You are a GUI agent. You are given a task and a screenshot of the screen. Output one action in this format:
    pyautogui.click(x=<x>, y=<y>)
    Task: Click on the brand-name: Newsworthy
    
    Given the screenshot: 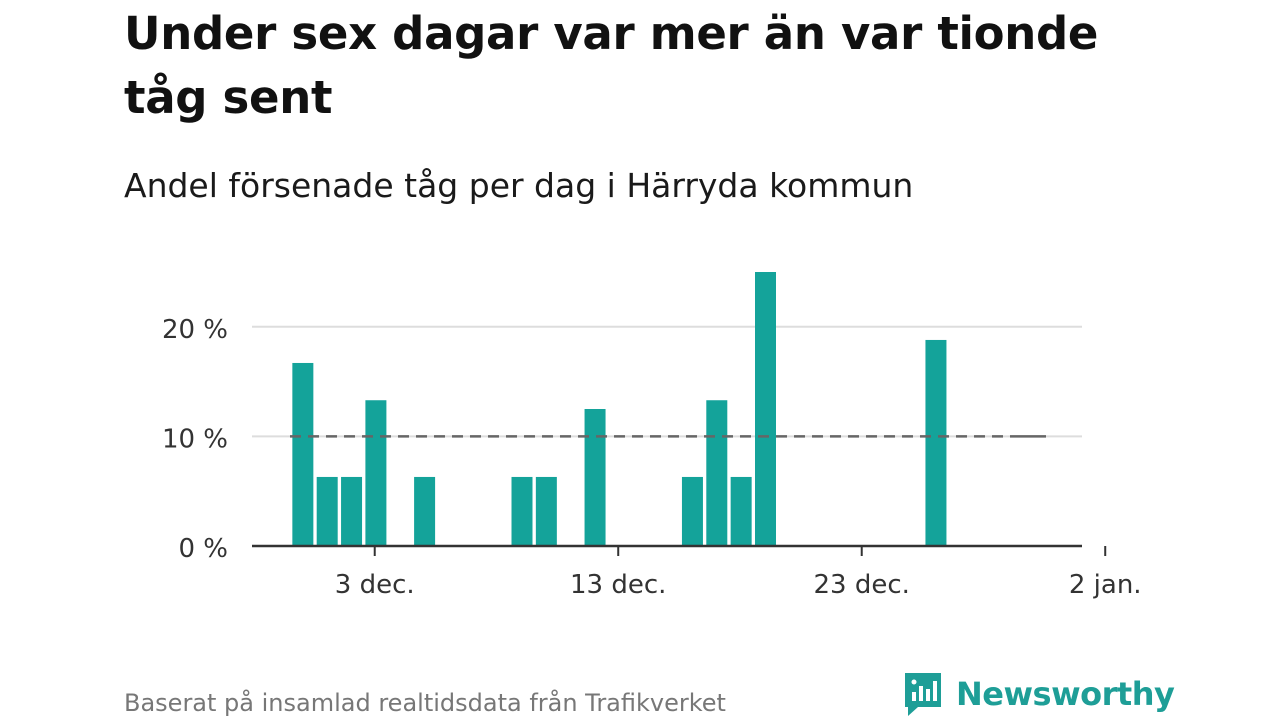 What is the action you would take?
    pyautogui.click(x=1065, y=694)
    